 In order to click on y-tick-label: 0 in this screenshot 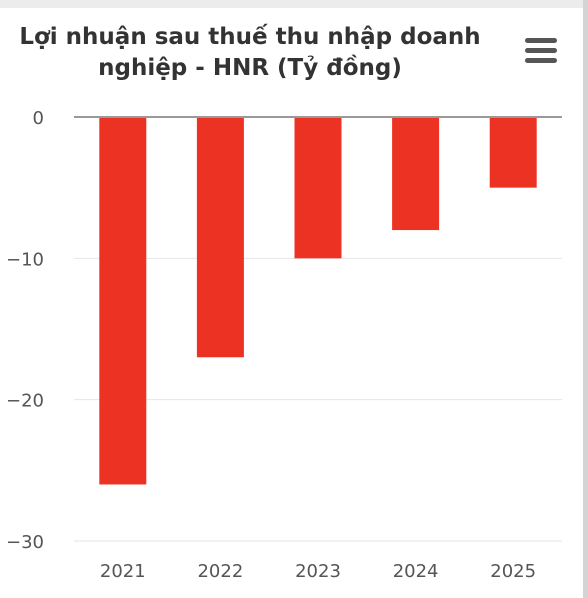, I will do `click(38, 118)`.